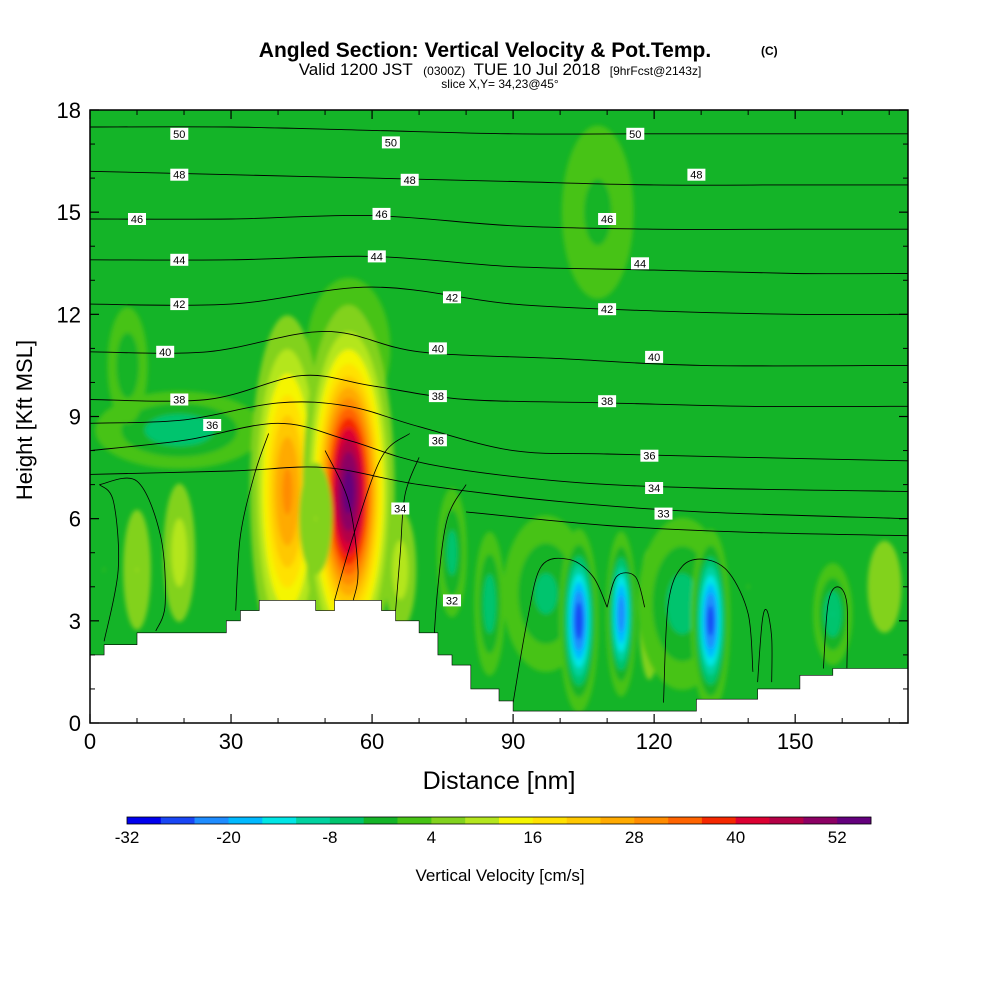  What do you see at coordinates (431, 837) in the screenshot?
I see `colorbar-tick-label: 4` at bounding box center [431, 837].